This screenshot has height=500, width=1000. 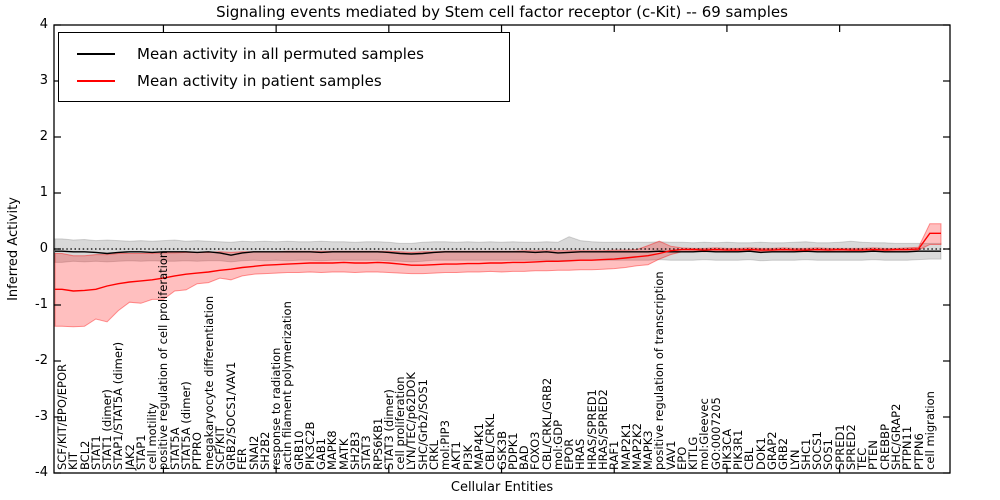 I want to click on y-tick-label: 1, so click(x=43, y=192).